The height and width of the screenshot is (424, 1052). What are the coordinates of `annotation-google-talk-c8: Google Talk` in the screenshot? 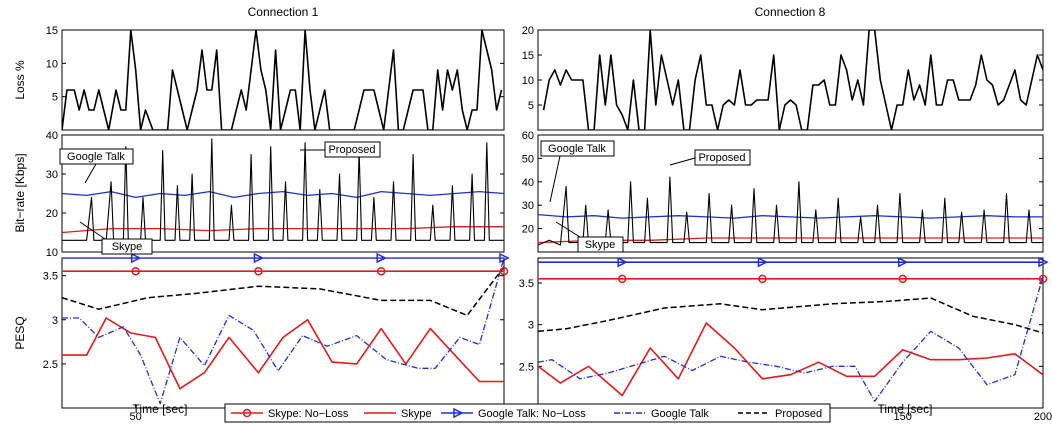 It's located at (577, 171).